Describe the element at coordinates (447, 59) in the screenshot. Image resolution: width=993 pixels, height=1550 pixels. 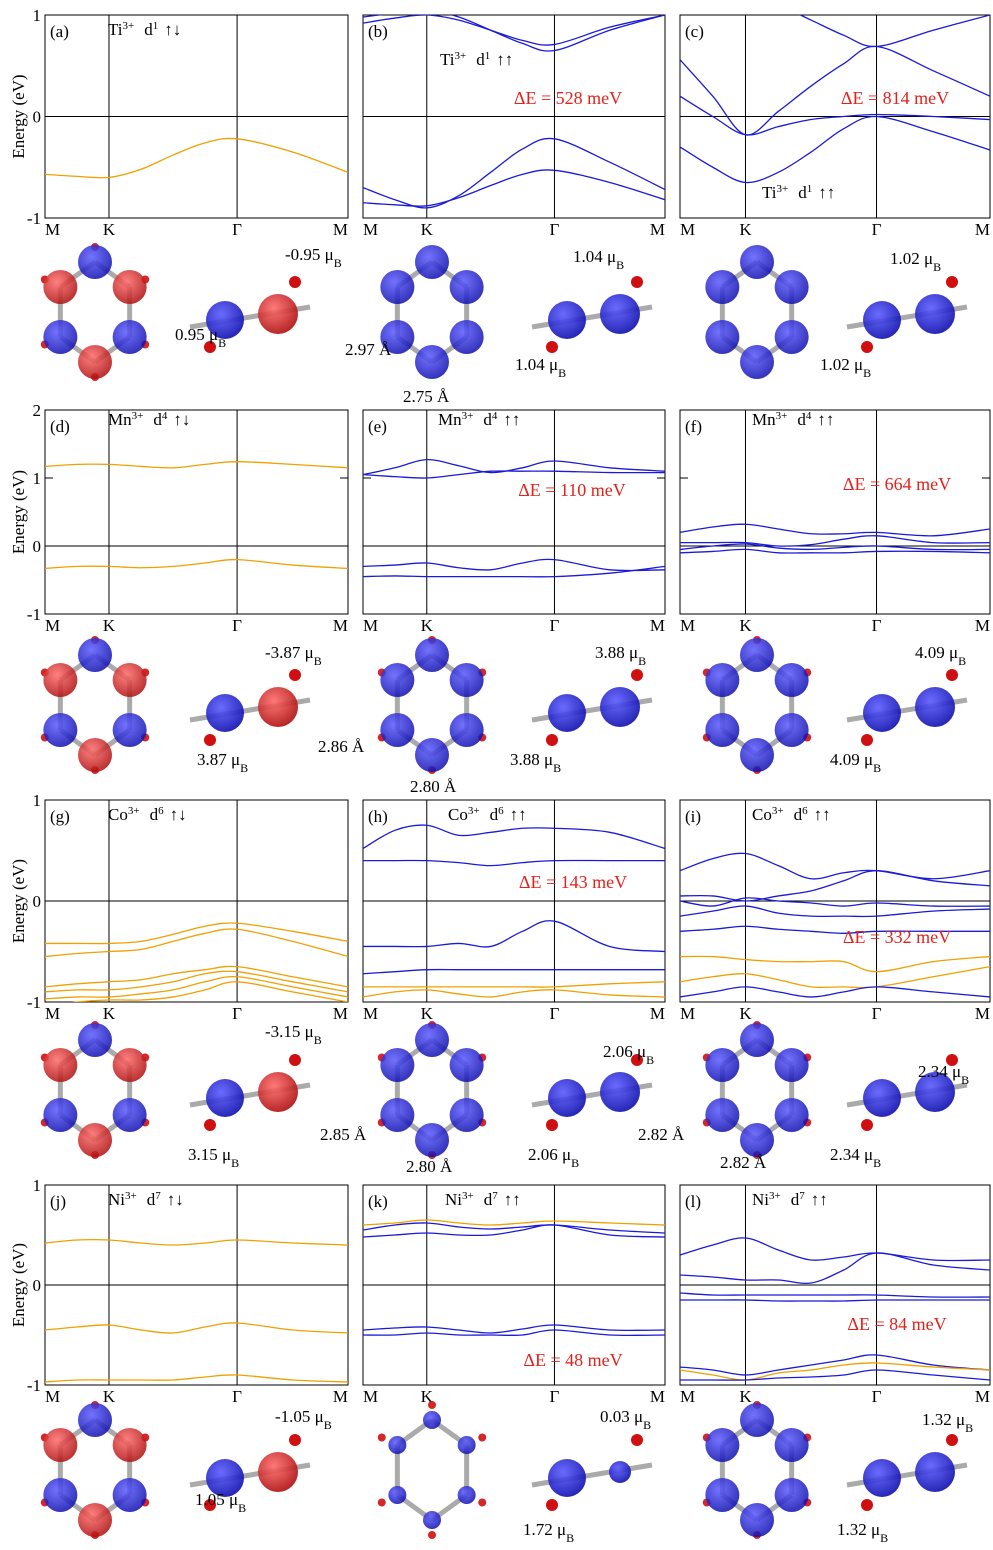
I see `ion-element: Ti` at that location.